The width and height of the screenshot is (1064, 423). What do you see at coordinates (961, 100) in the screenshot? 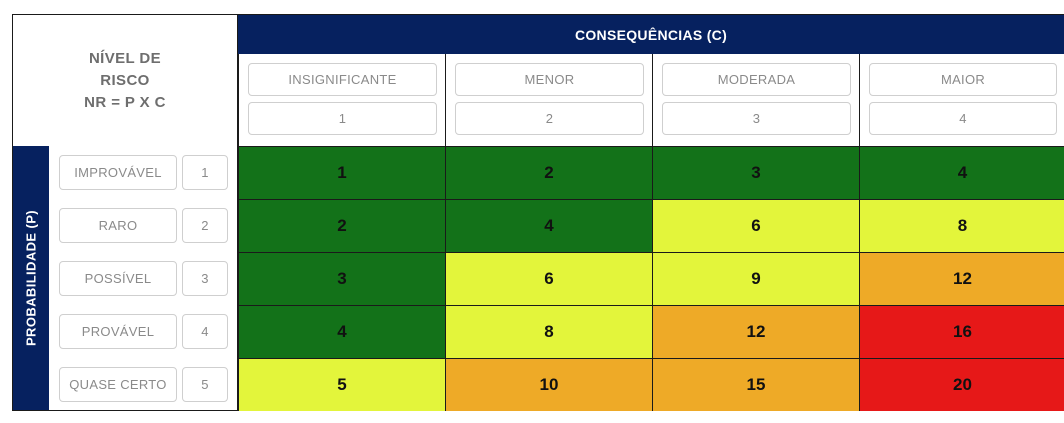
I see `consequence-column-4: MAIOR 4` at bounding box center [961, 100].